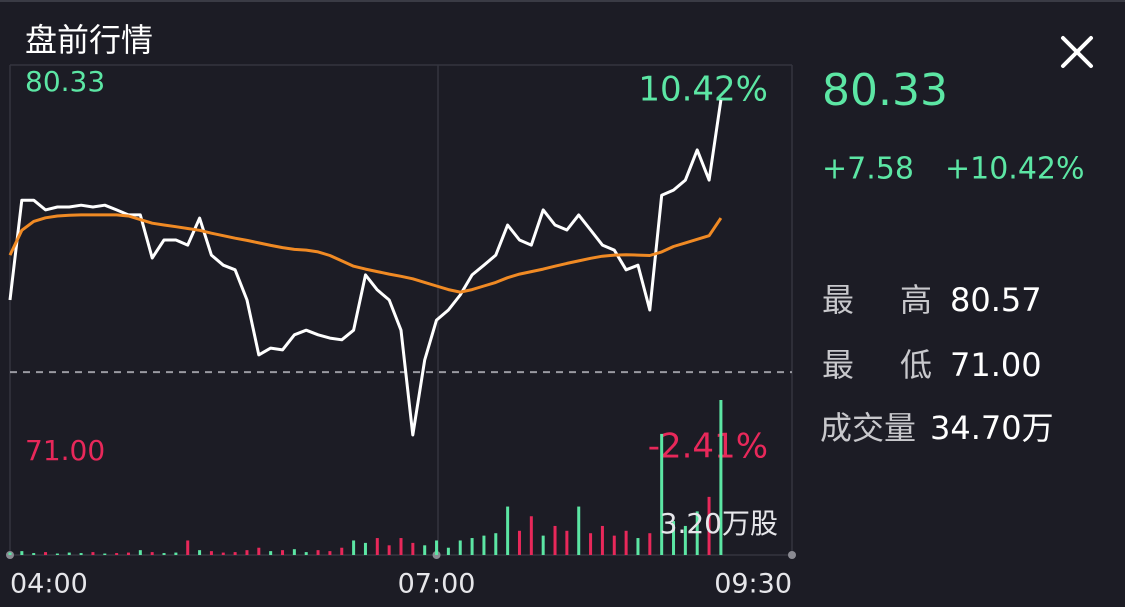 Image resolution: width=1125 pixels, height=607 pixels. I want to click on y-tick-label: 71.00, so click(65, 450).